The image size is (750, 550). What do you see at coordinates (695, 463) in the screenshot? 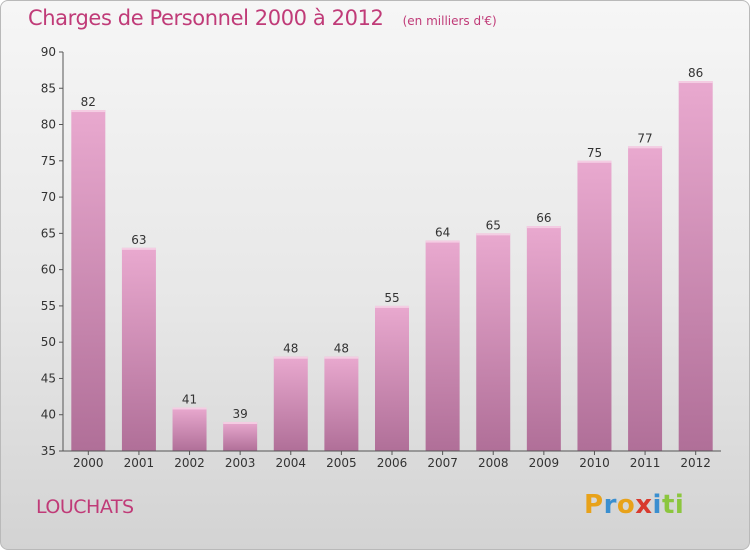
I see `x-tick-label: 2012` at bounding box center [695, 463].